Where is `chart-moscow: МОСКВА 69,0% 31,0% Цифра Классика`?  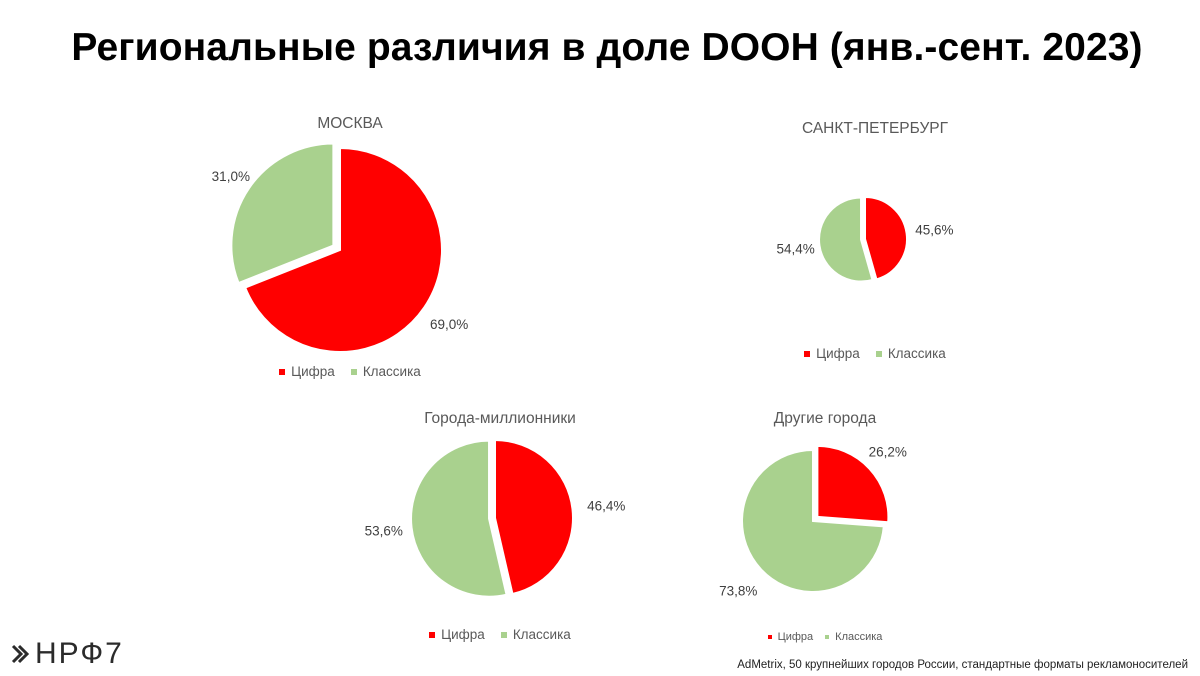
chart-moscow: МОСКВА 69,0% 31,0% Цифра Классика is located at coordinates (350, 247).